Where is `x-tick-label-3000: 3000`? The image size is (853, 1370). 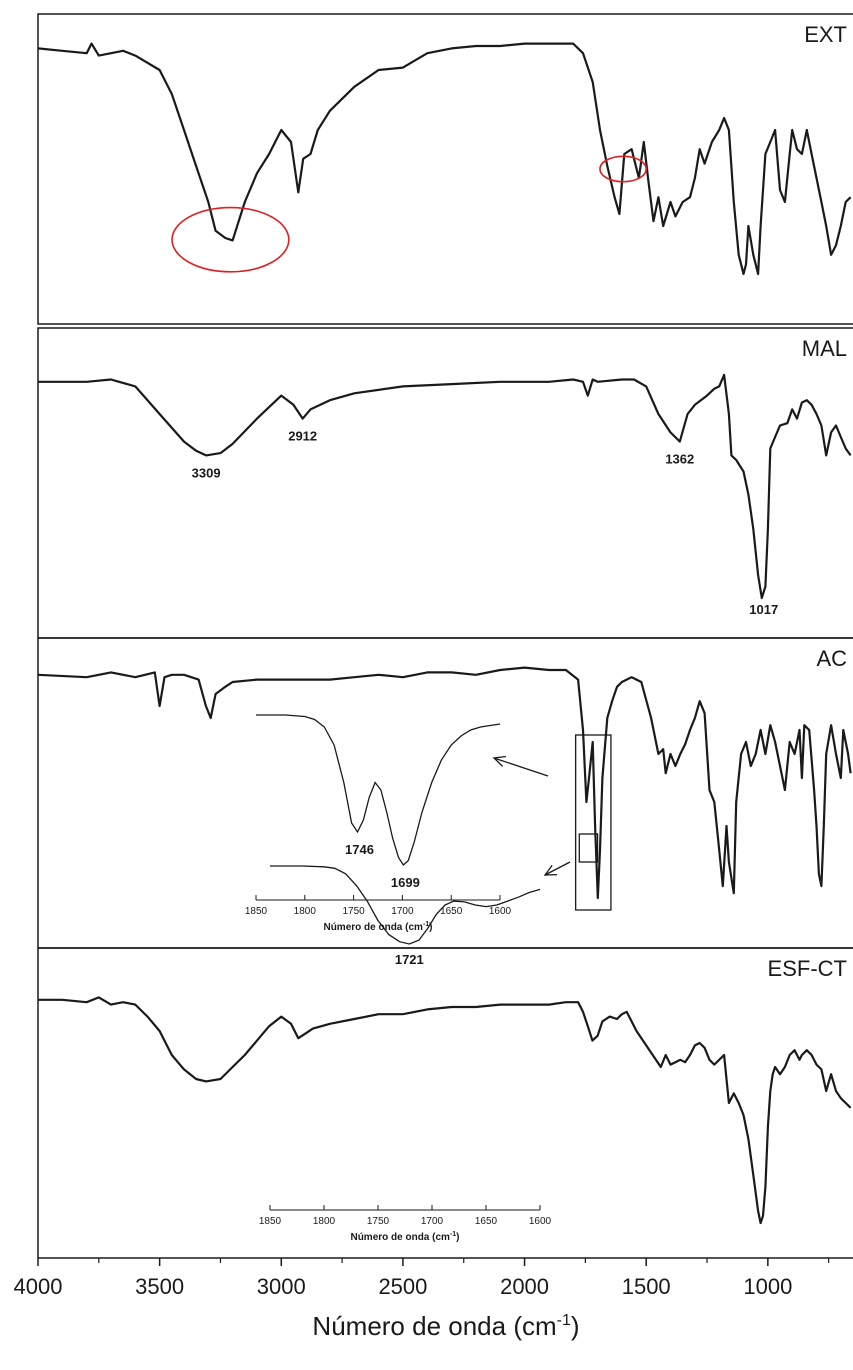
x-tick-label-3000: 3000 is located at coordinates (281, 1286).